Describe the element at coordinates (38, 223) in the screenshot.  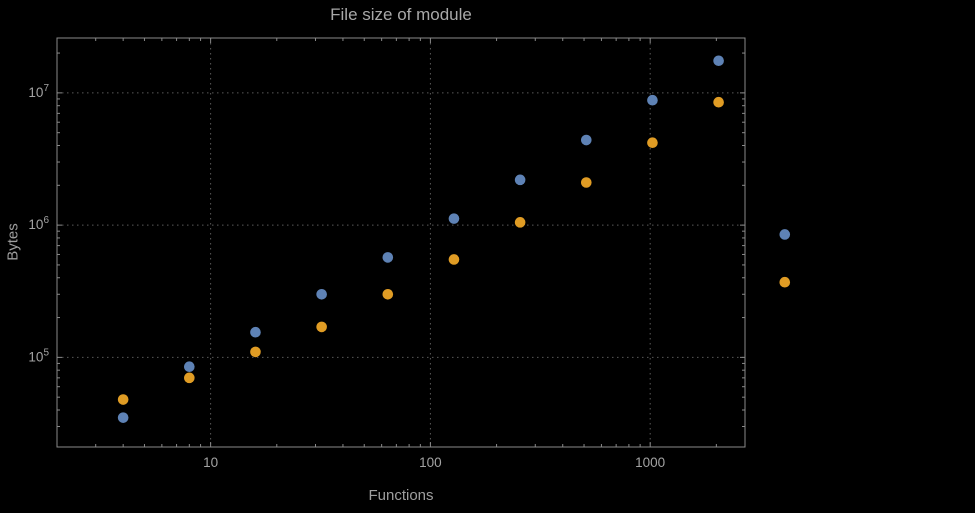
I see `y-tick-label: 10⁶` at that location.